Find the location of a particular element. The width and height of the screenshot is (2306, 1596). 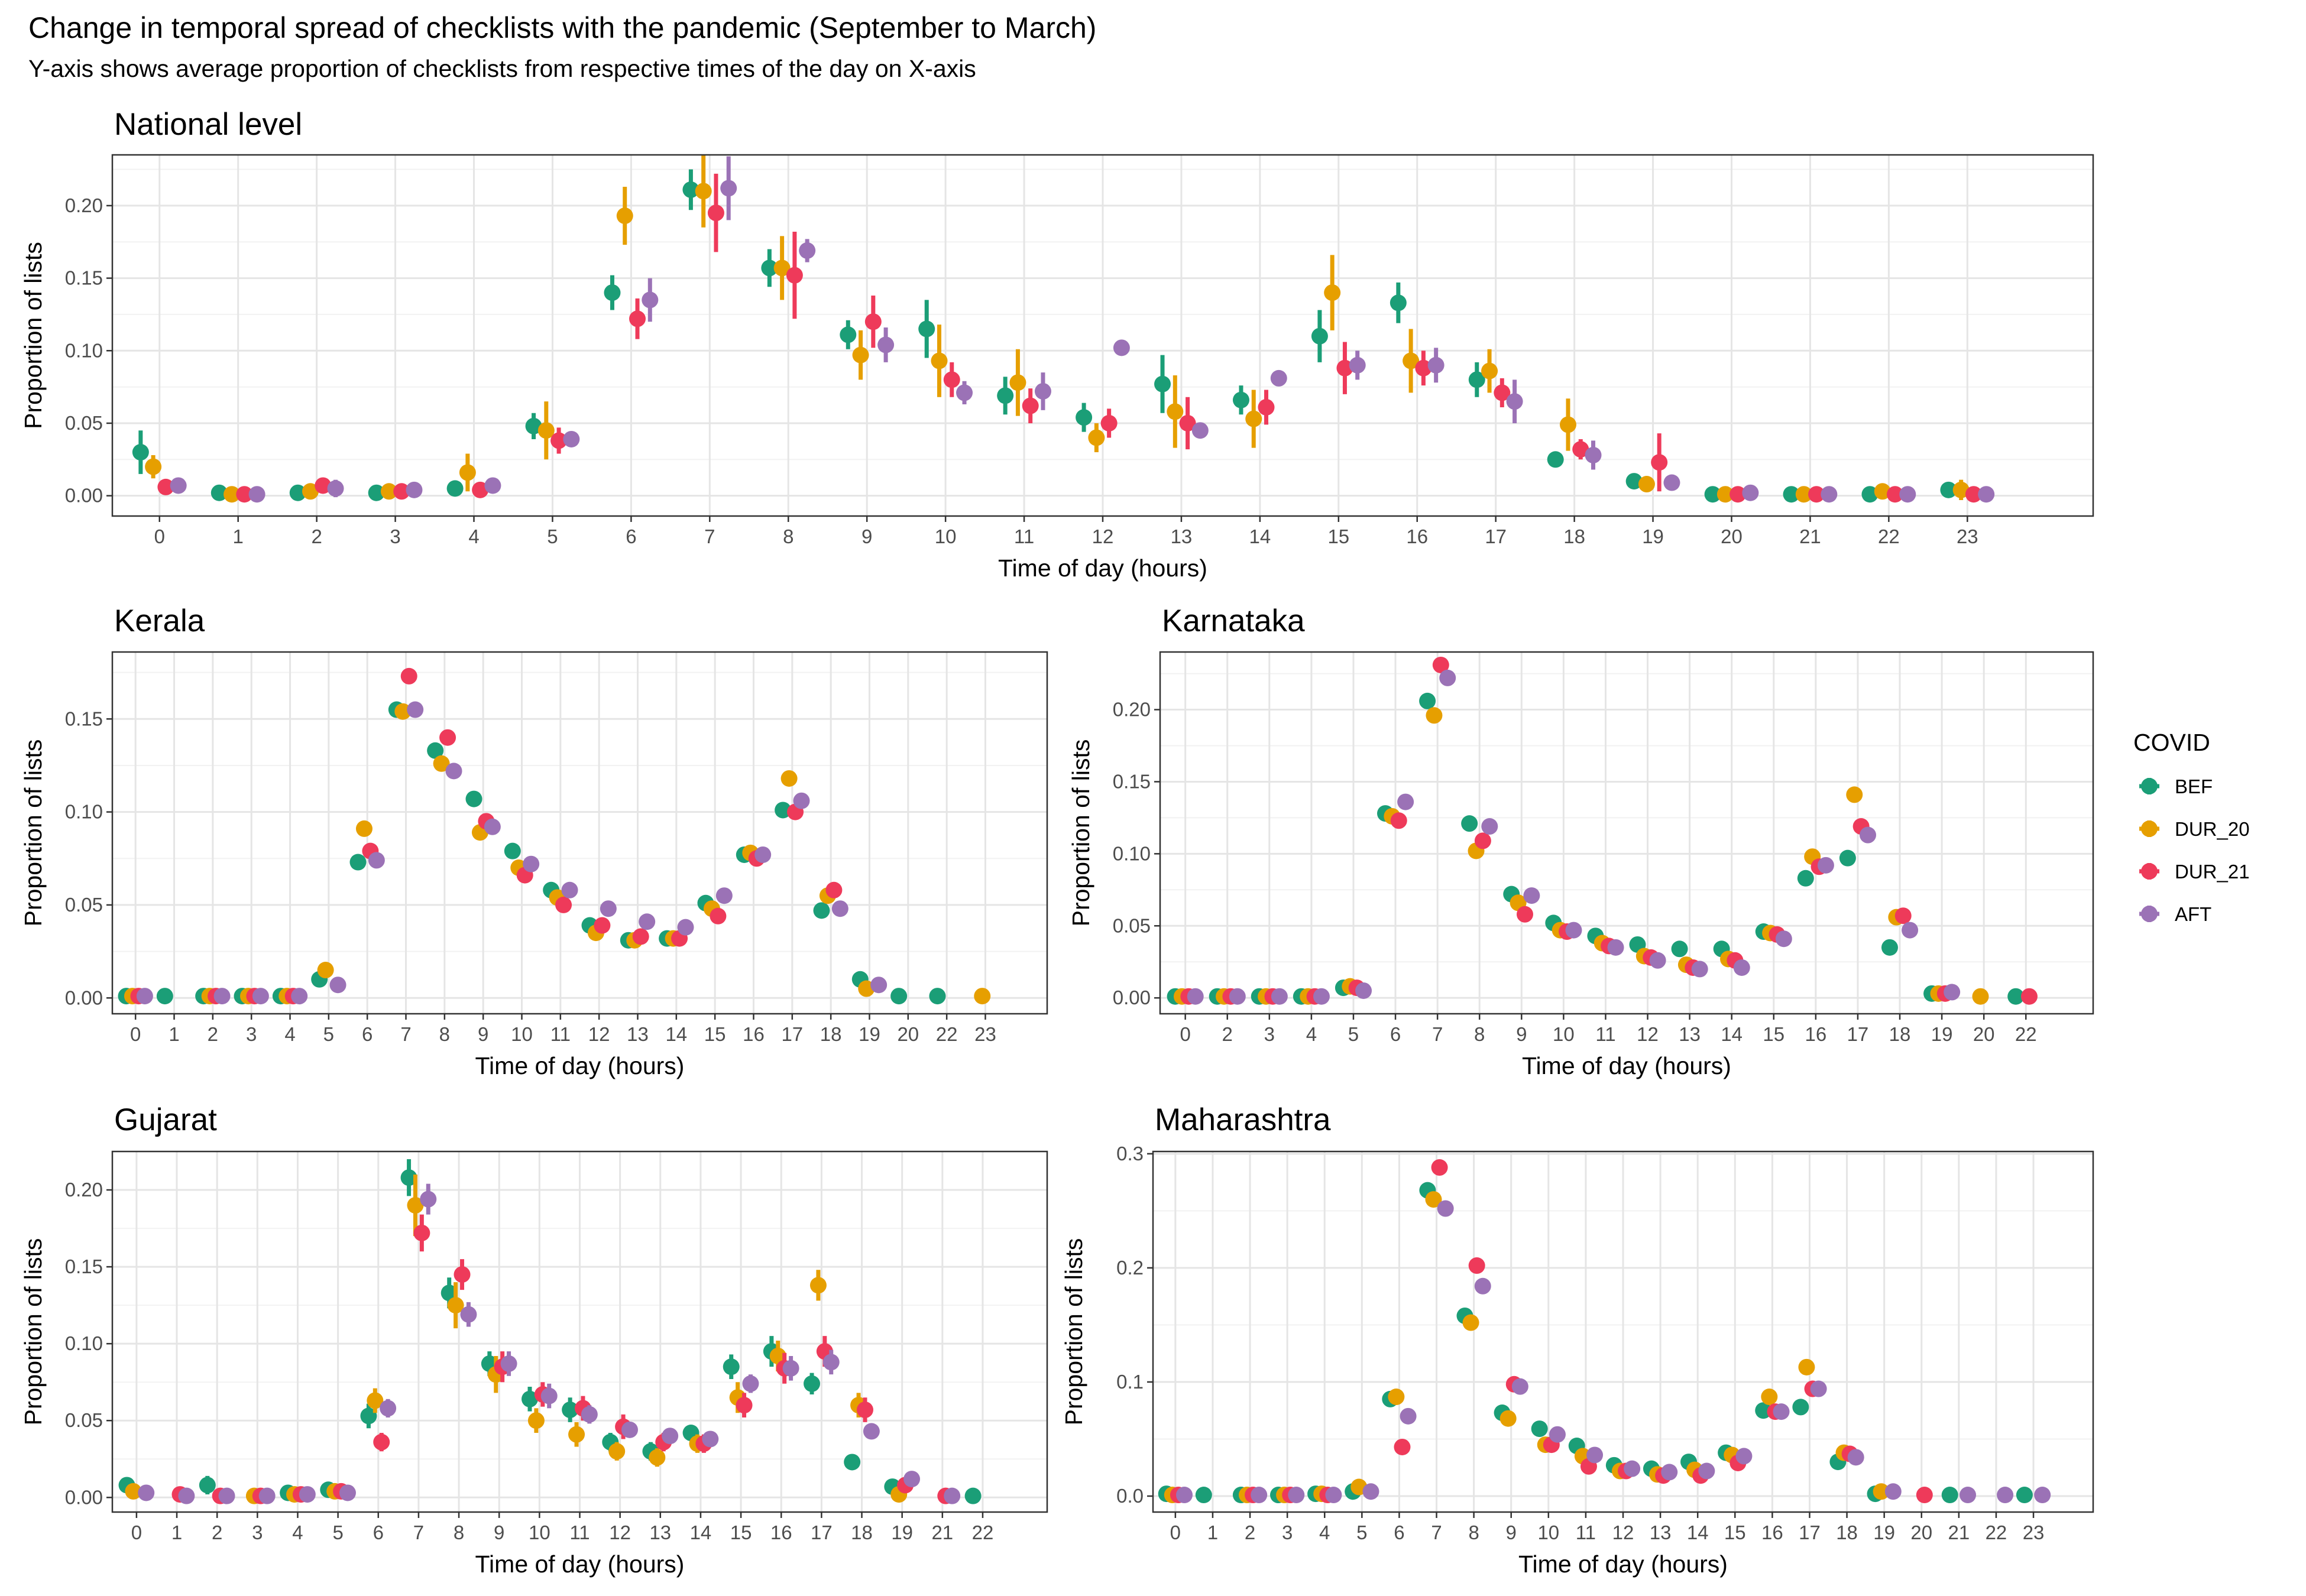

x-tick-label: 14 is located at coordinates (701, 1532).